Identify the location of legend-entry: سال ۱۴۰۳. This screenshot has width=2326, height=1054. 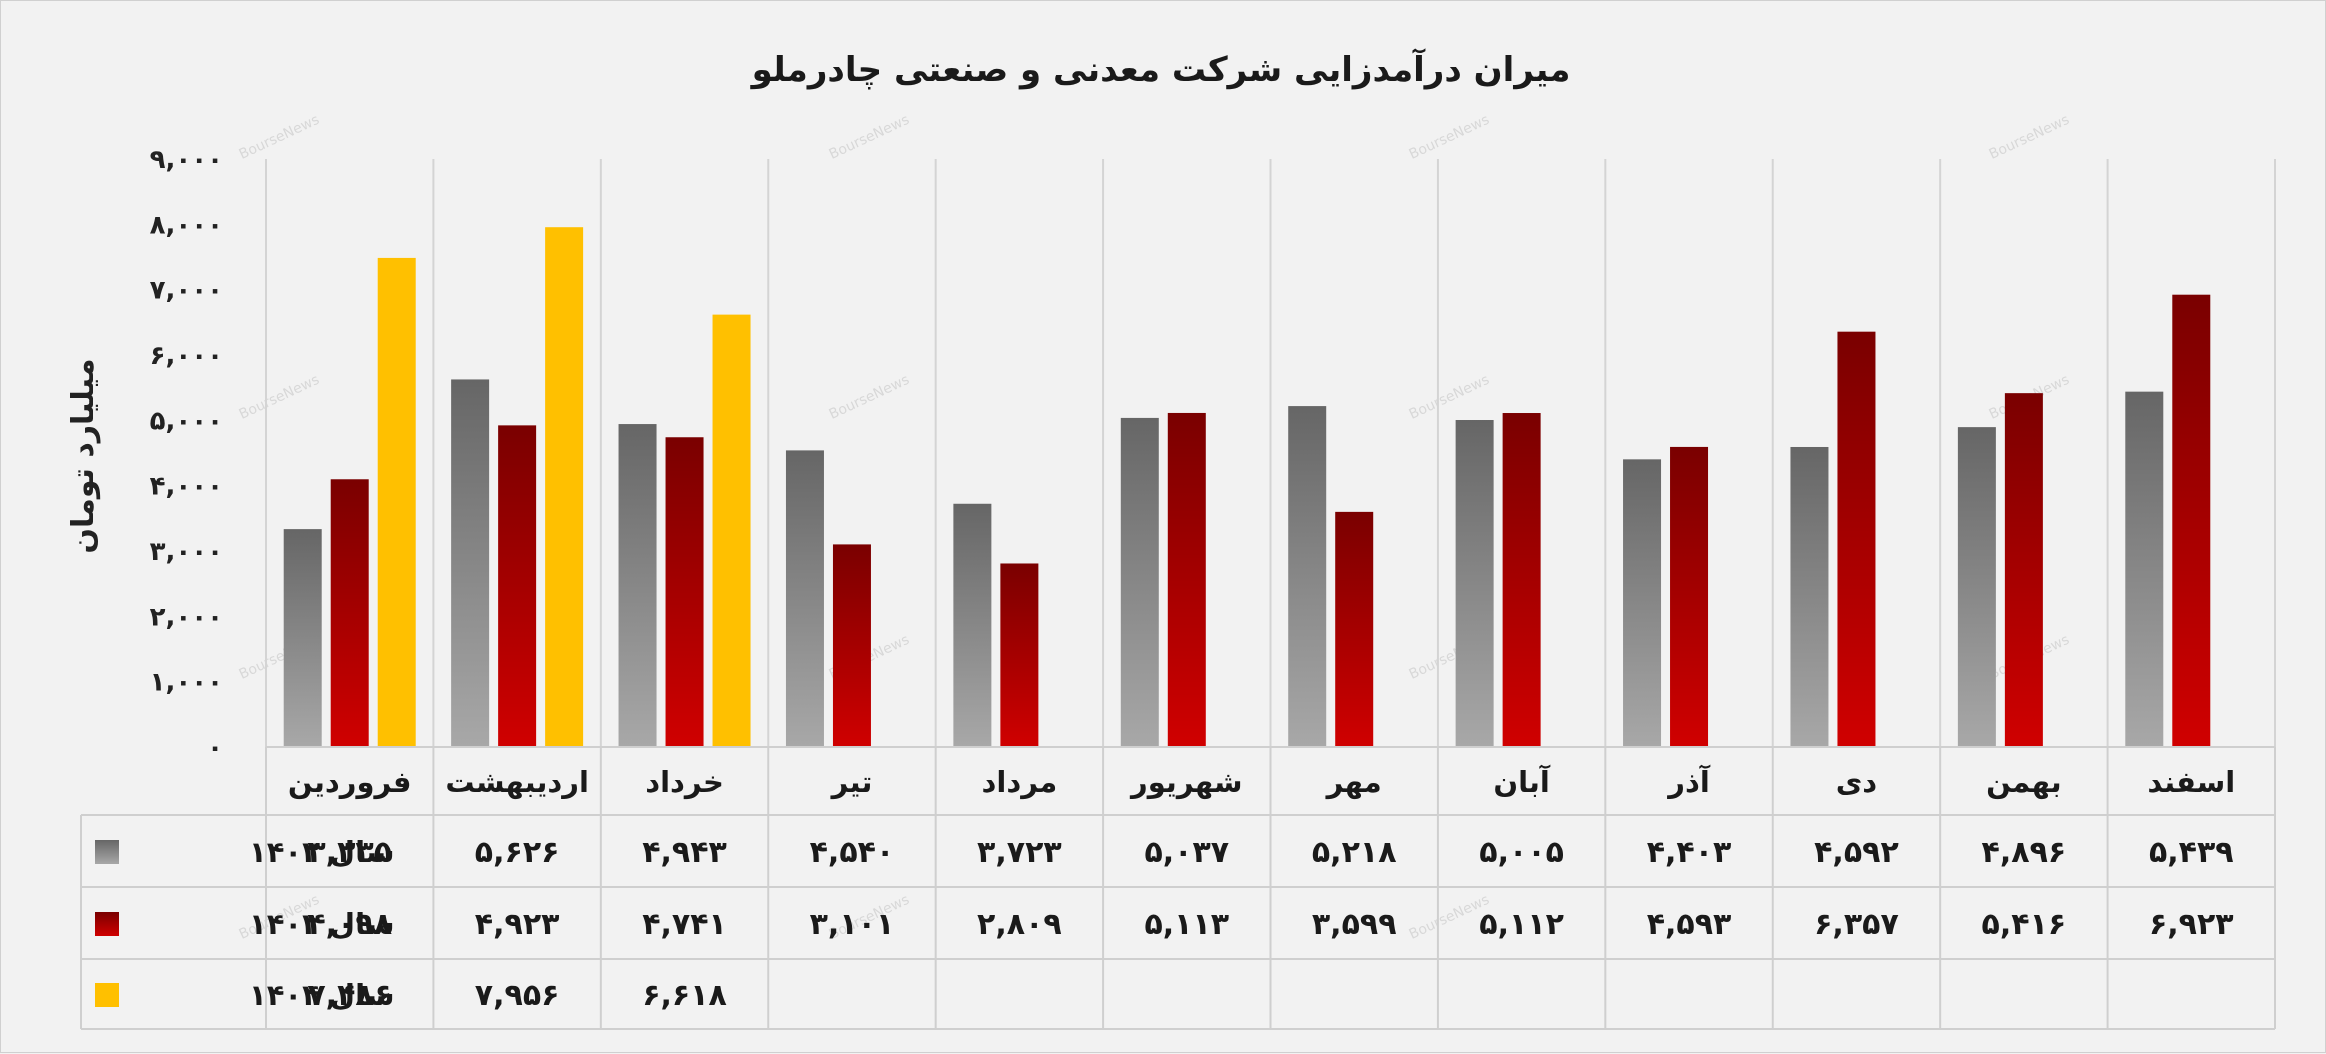
(321, 924).